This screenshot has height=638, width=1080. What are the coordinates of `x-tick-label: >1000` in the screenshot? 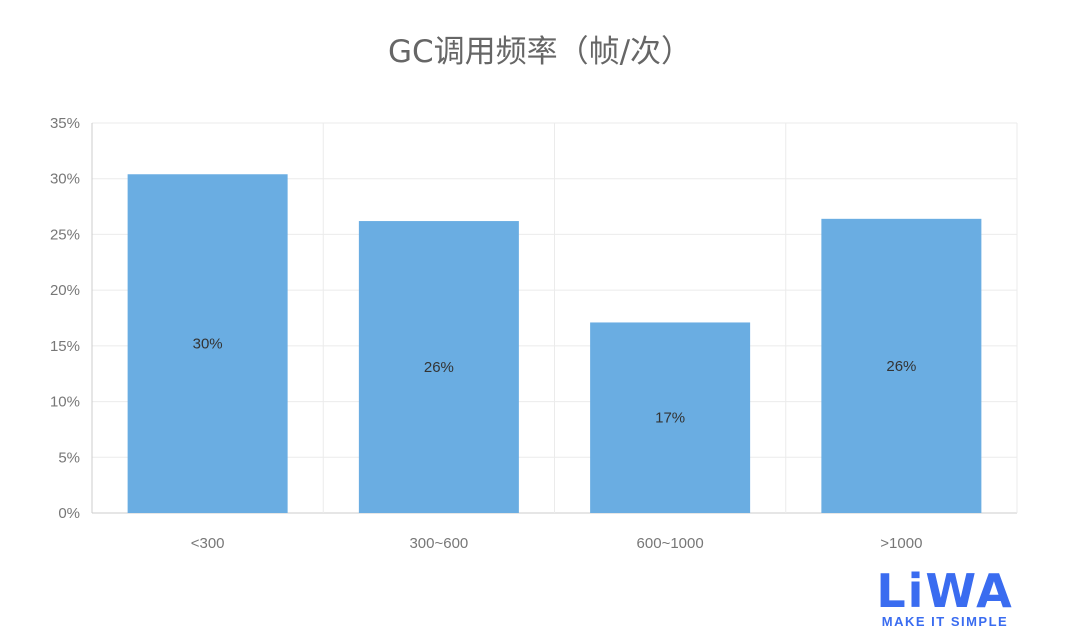 It's located at (901, 543).